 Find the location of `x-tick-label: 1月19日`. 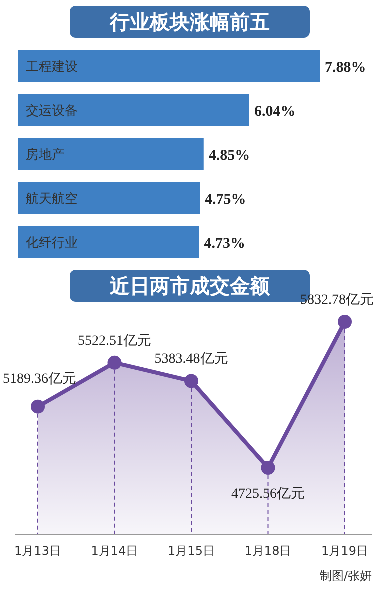

x-tick-label: 1月19日 is located at coordinates (345, 551).